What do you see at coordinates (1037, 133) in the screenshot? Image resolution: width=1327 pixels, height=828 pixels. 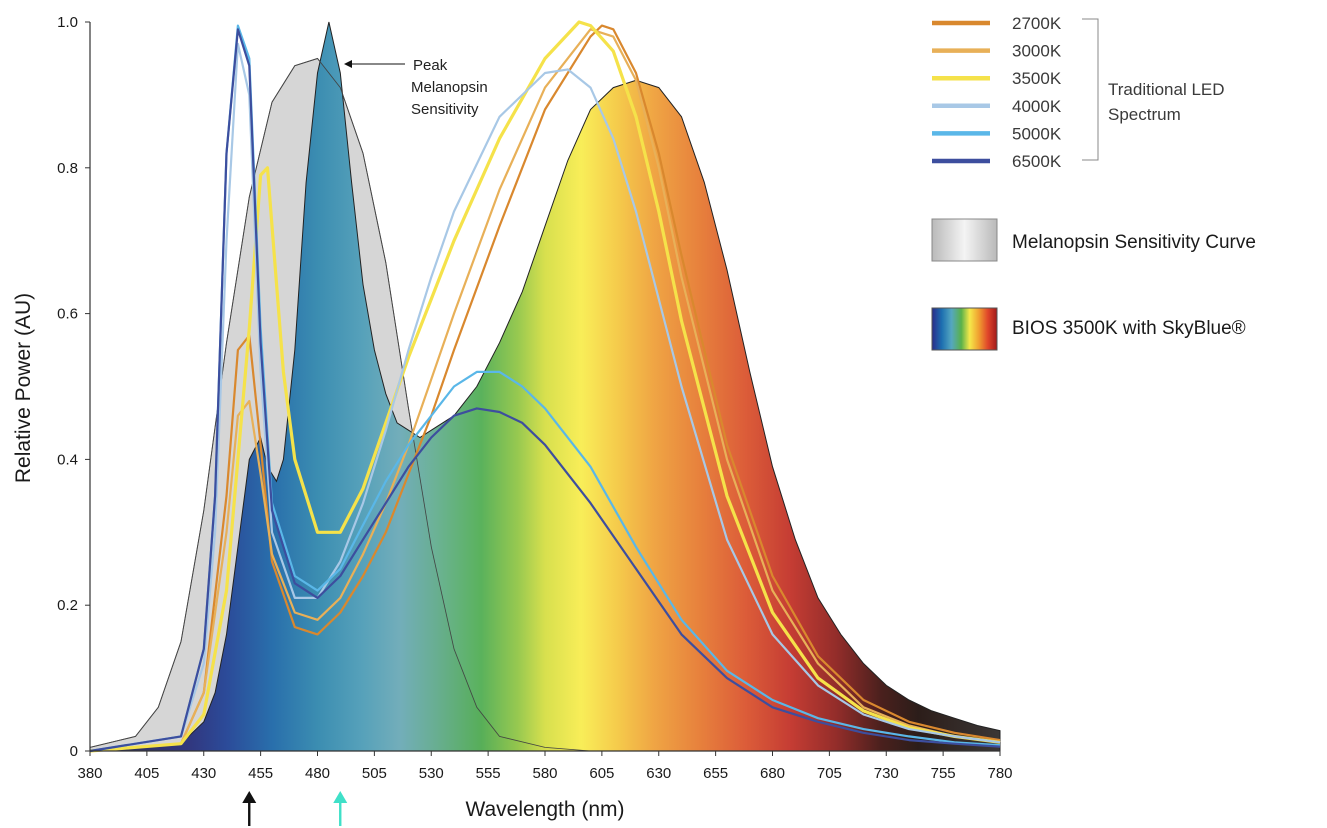 I see `legend-label-5000k: 5000K` at bounding box center [1037, 133].